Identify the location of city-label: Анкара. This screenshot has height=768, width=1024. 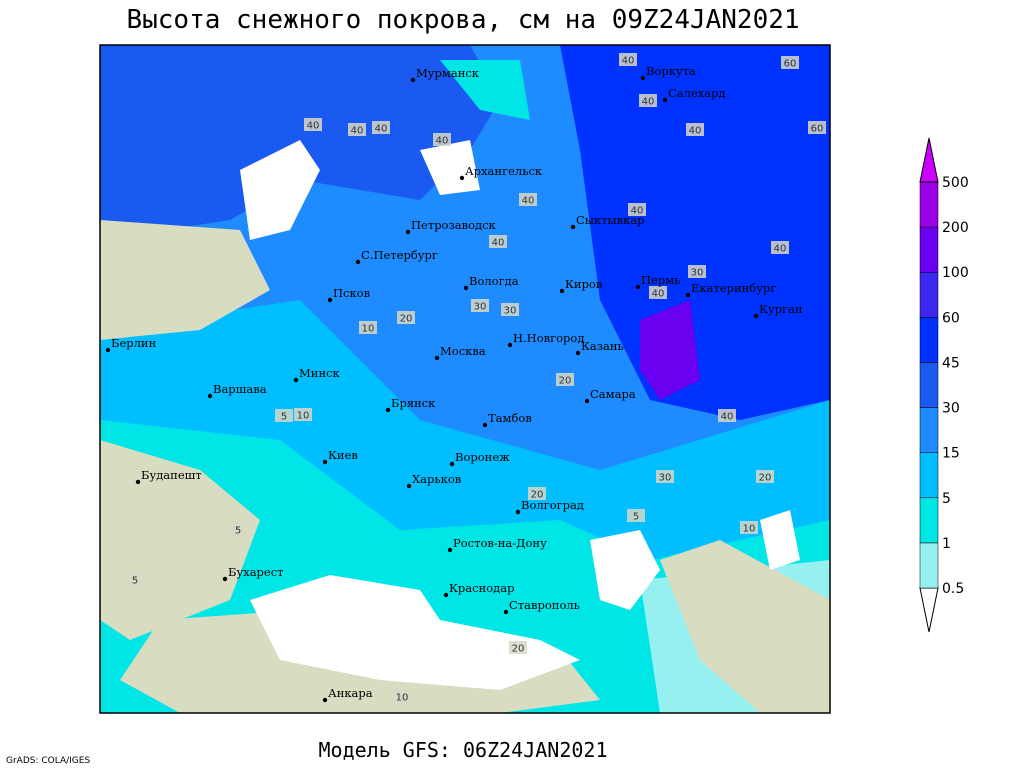
(350, 693).